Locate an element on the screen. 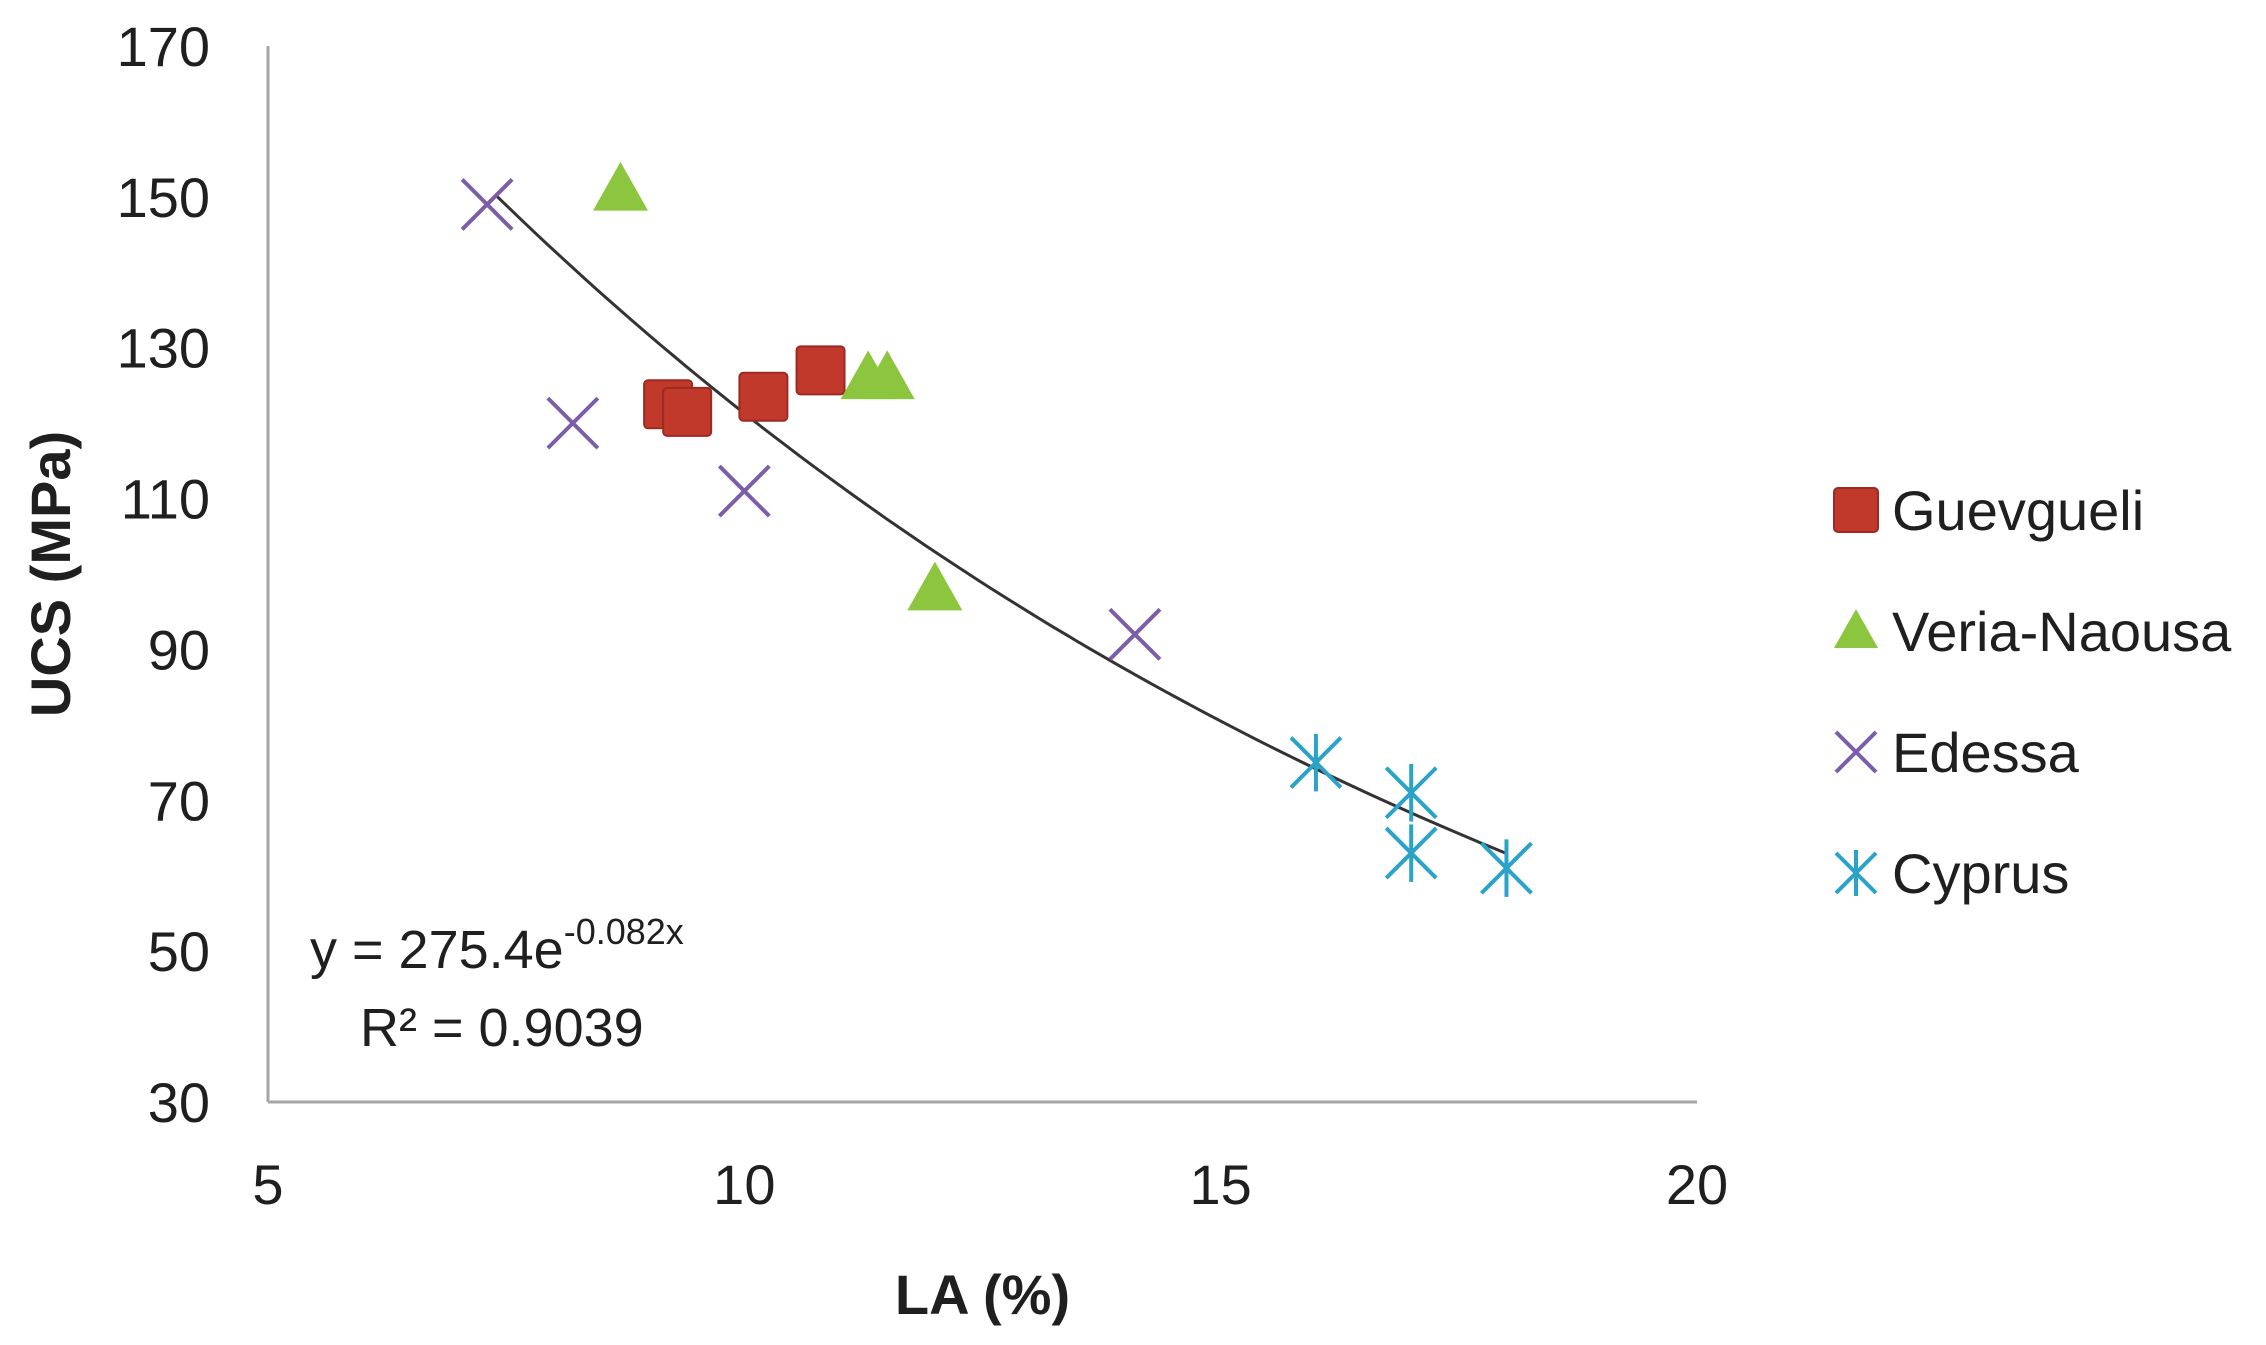 The width and height of the screenshot is (2266, 1345). series-edessa is located at coordinates (811, 419).